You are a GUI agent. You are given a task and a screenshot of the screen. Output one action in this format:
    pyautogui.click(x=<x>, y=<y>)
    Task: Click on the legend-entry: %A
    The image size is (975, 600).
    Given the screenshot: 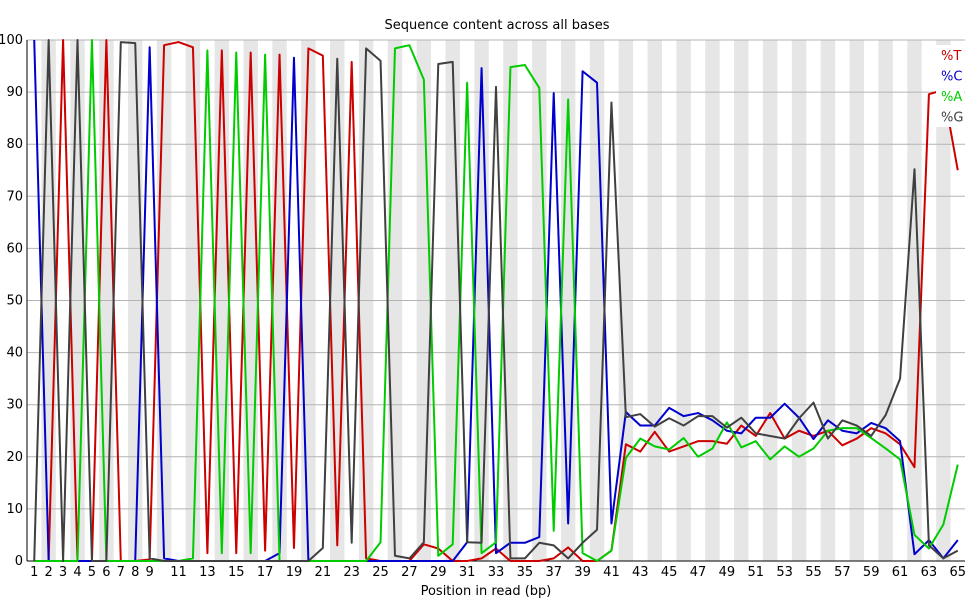 What is the action you would take?
    pyautogui.click(x=951, y=97)
    